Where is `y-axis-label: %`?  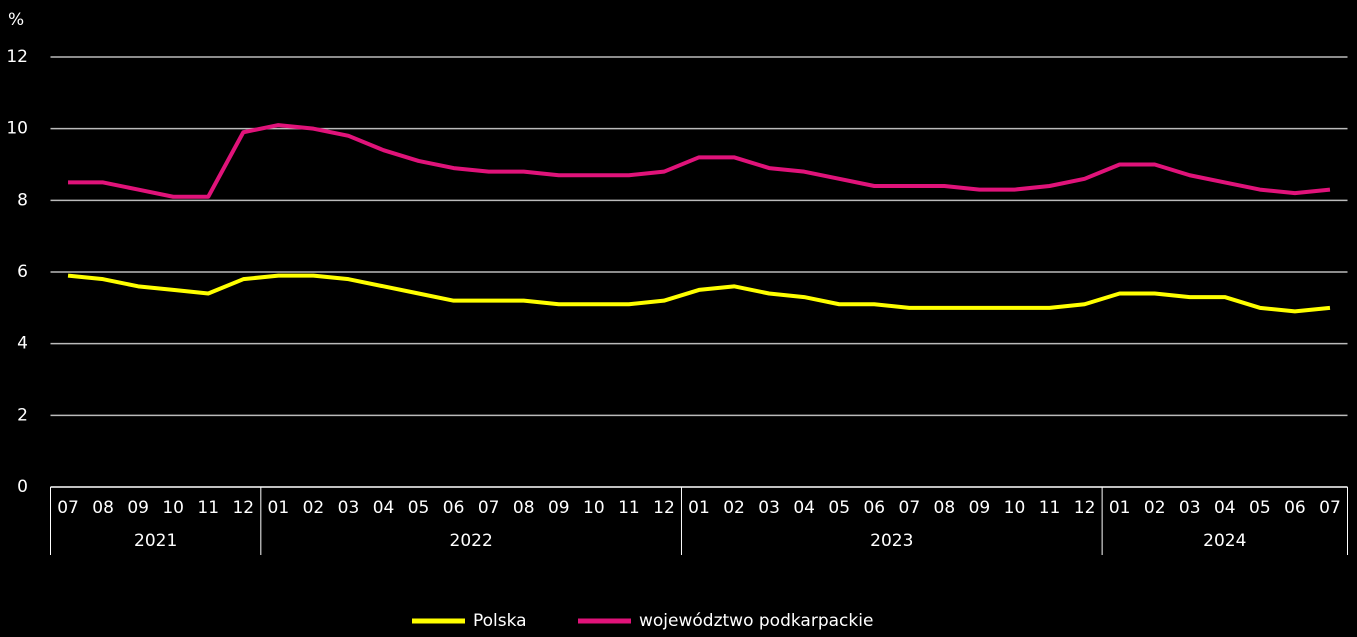
y-axis-label: % is located at coordinates (16, 20).